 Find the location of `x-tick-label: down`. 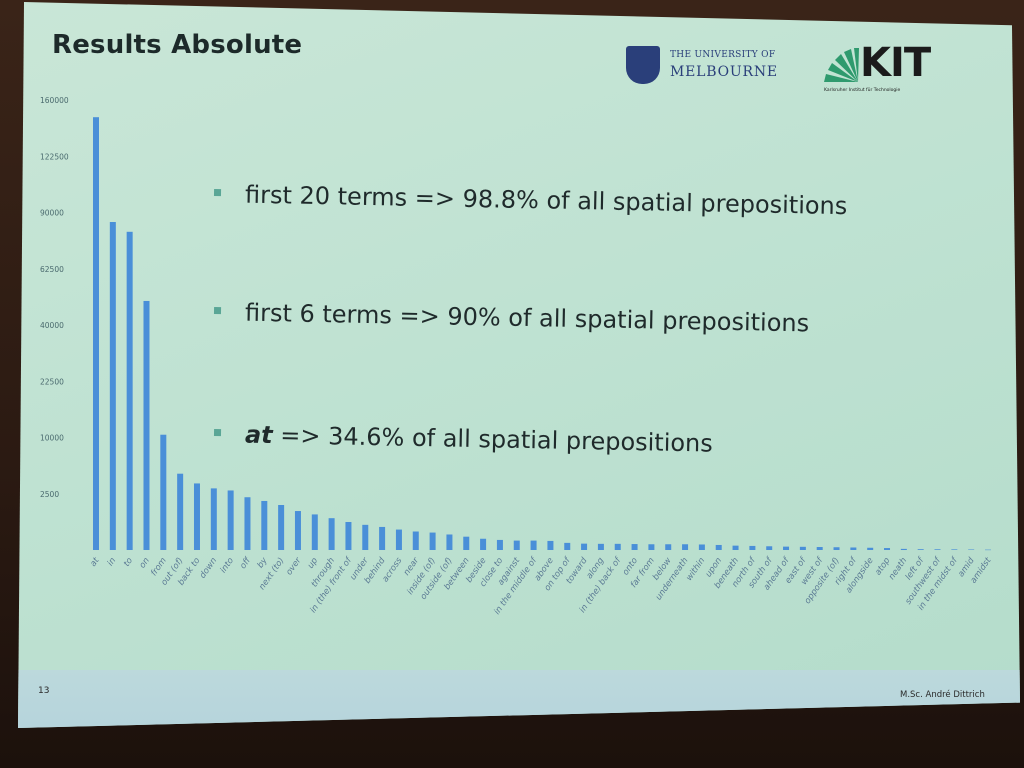

x-tick-label: down is located at coordinates (208, 568).